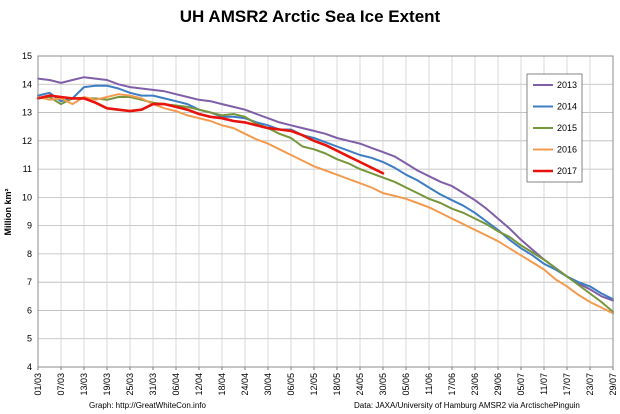 This screenshot has width=620, height=414. I want to click on x-tick-label: 25/03, so click(130, 384).